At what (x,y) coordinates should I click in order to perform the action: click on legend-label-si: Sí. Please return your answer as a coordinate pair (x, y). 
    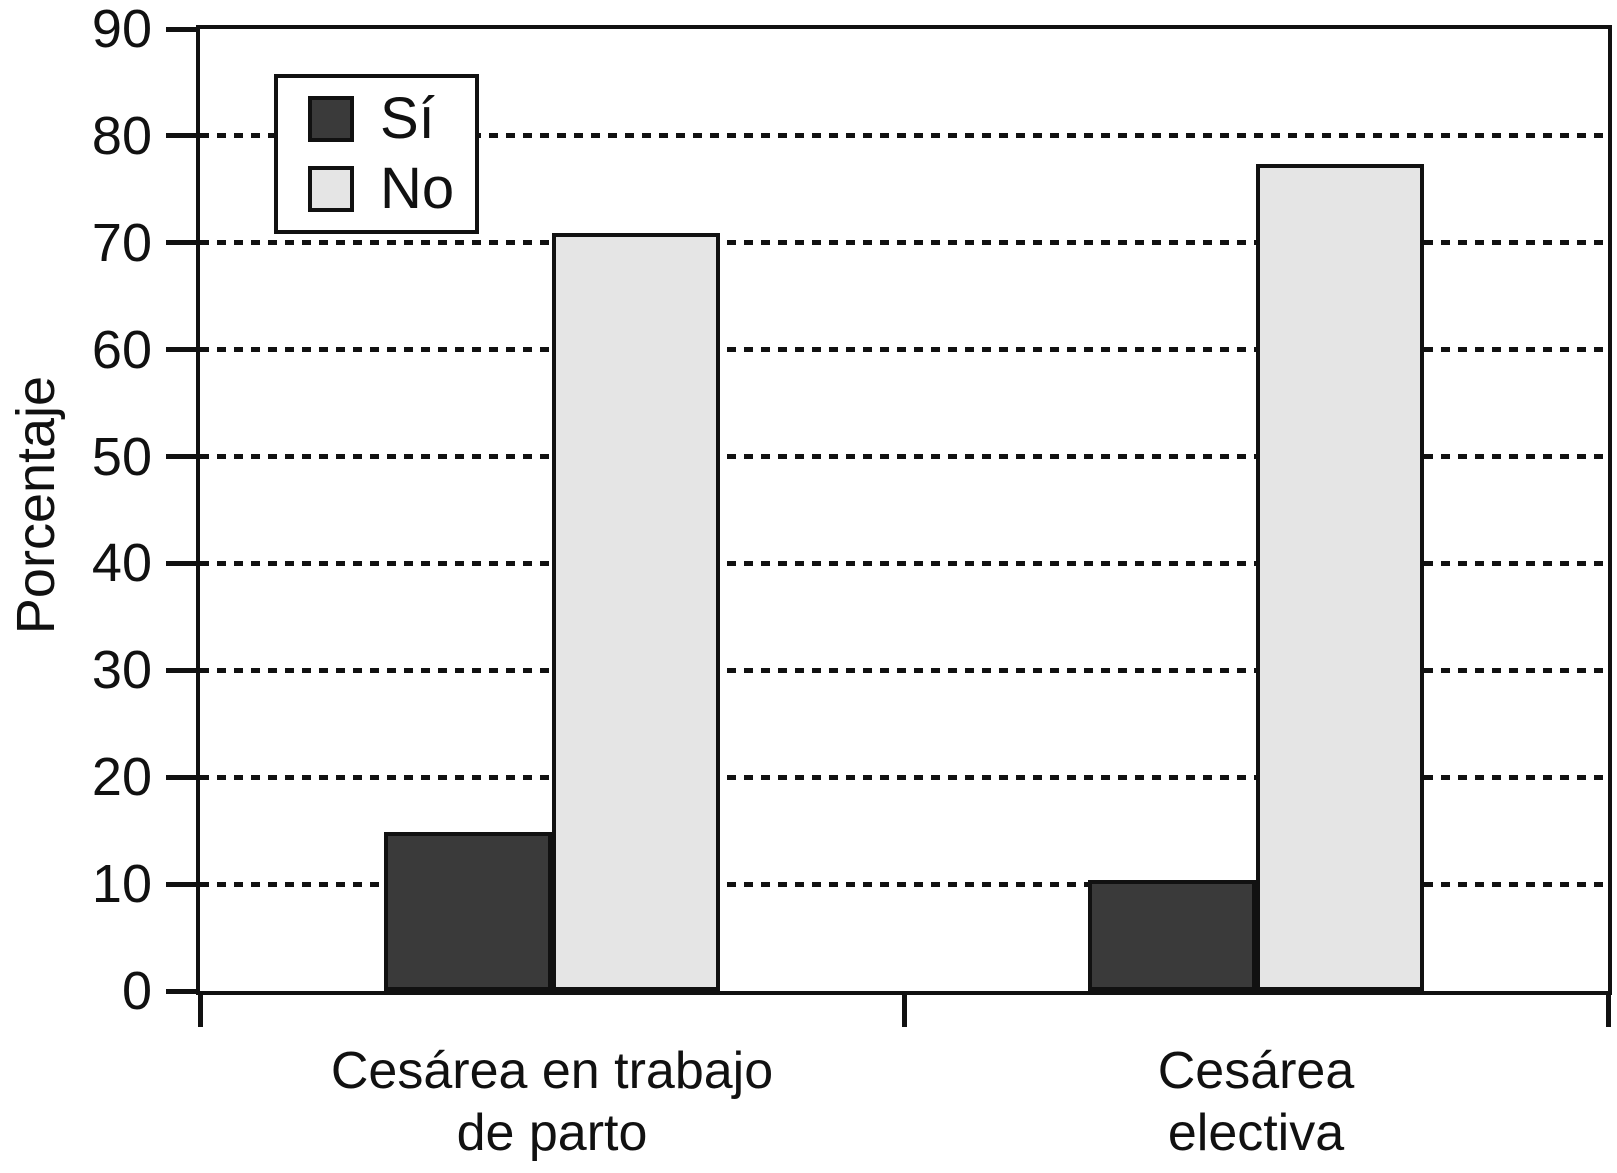
    Looking at the image, I should click on (407, 118).